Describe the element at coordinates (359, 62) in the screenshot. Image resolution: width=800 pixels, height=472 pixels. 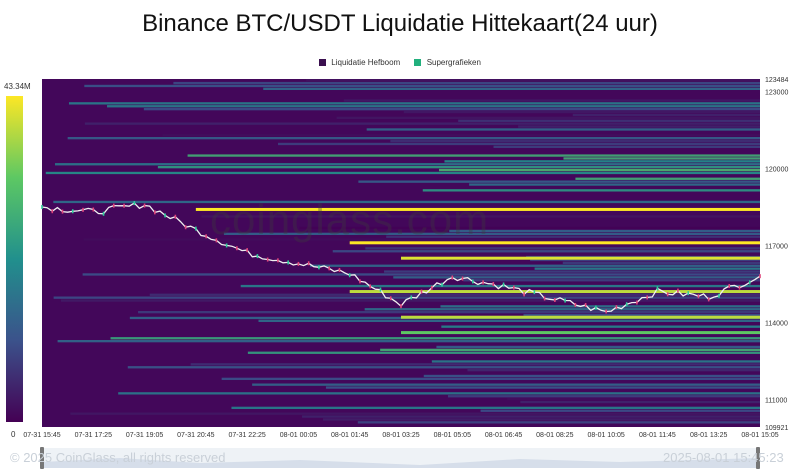
I see `legend-item-leverage: Liquidatie Hefboom` at that location.